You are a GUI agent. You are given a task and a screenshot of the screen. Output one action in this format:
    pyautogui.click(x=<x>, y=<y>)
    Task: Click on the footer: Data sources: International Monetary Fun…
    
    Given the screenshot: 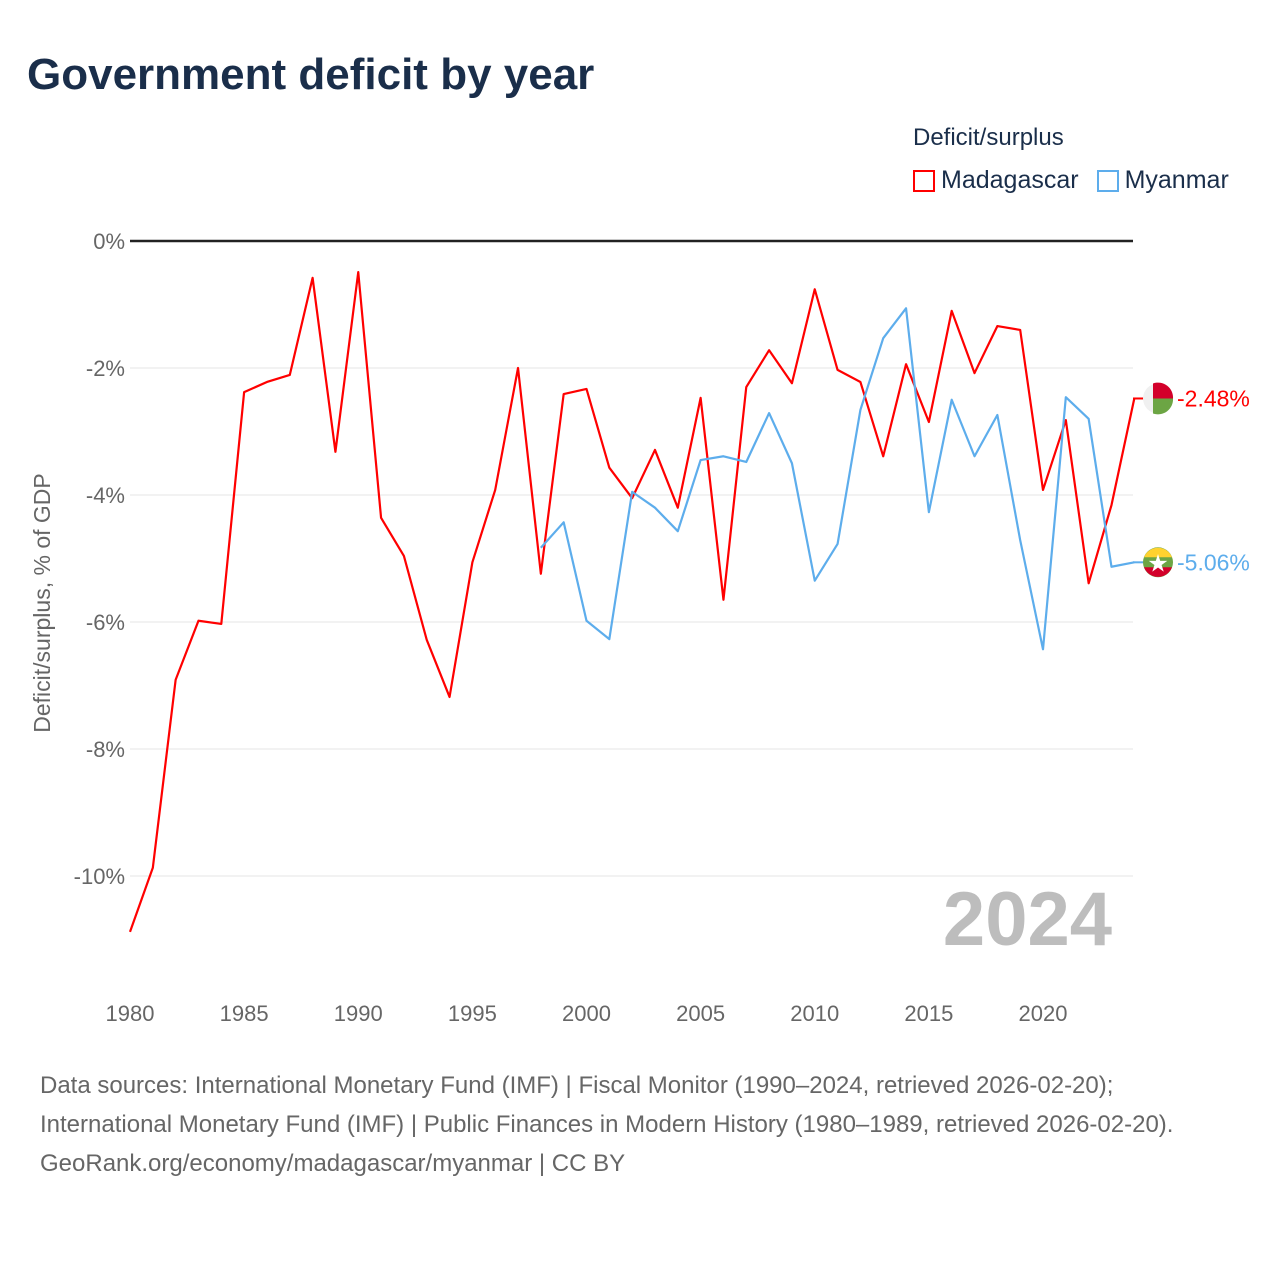 What is the action you would take?
    pyautogui.click(x=640, y=1124)
    